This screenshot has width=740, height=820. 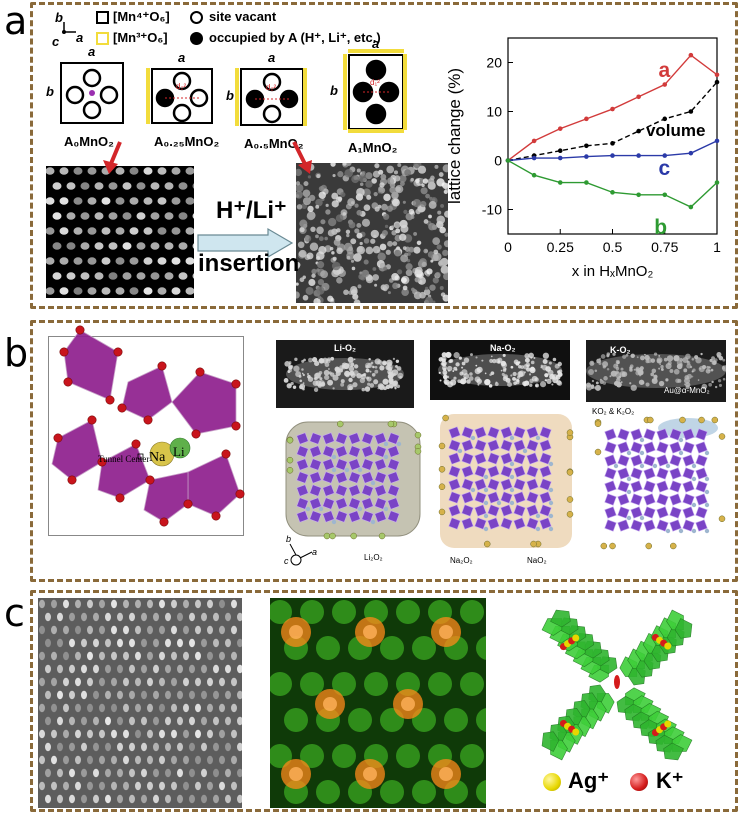 What do you see at coordinates (249, 263) in the screenshot?
I see `insertion-line2: insertion` at bounding box center [249, 263].